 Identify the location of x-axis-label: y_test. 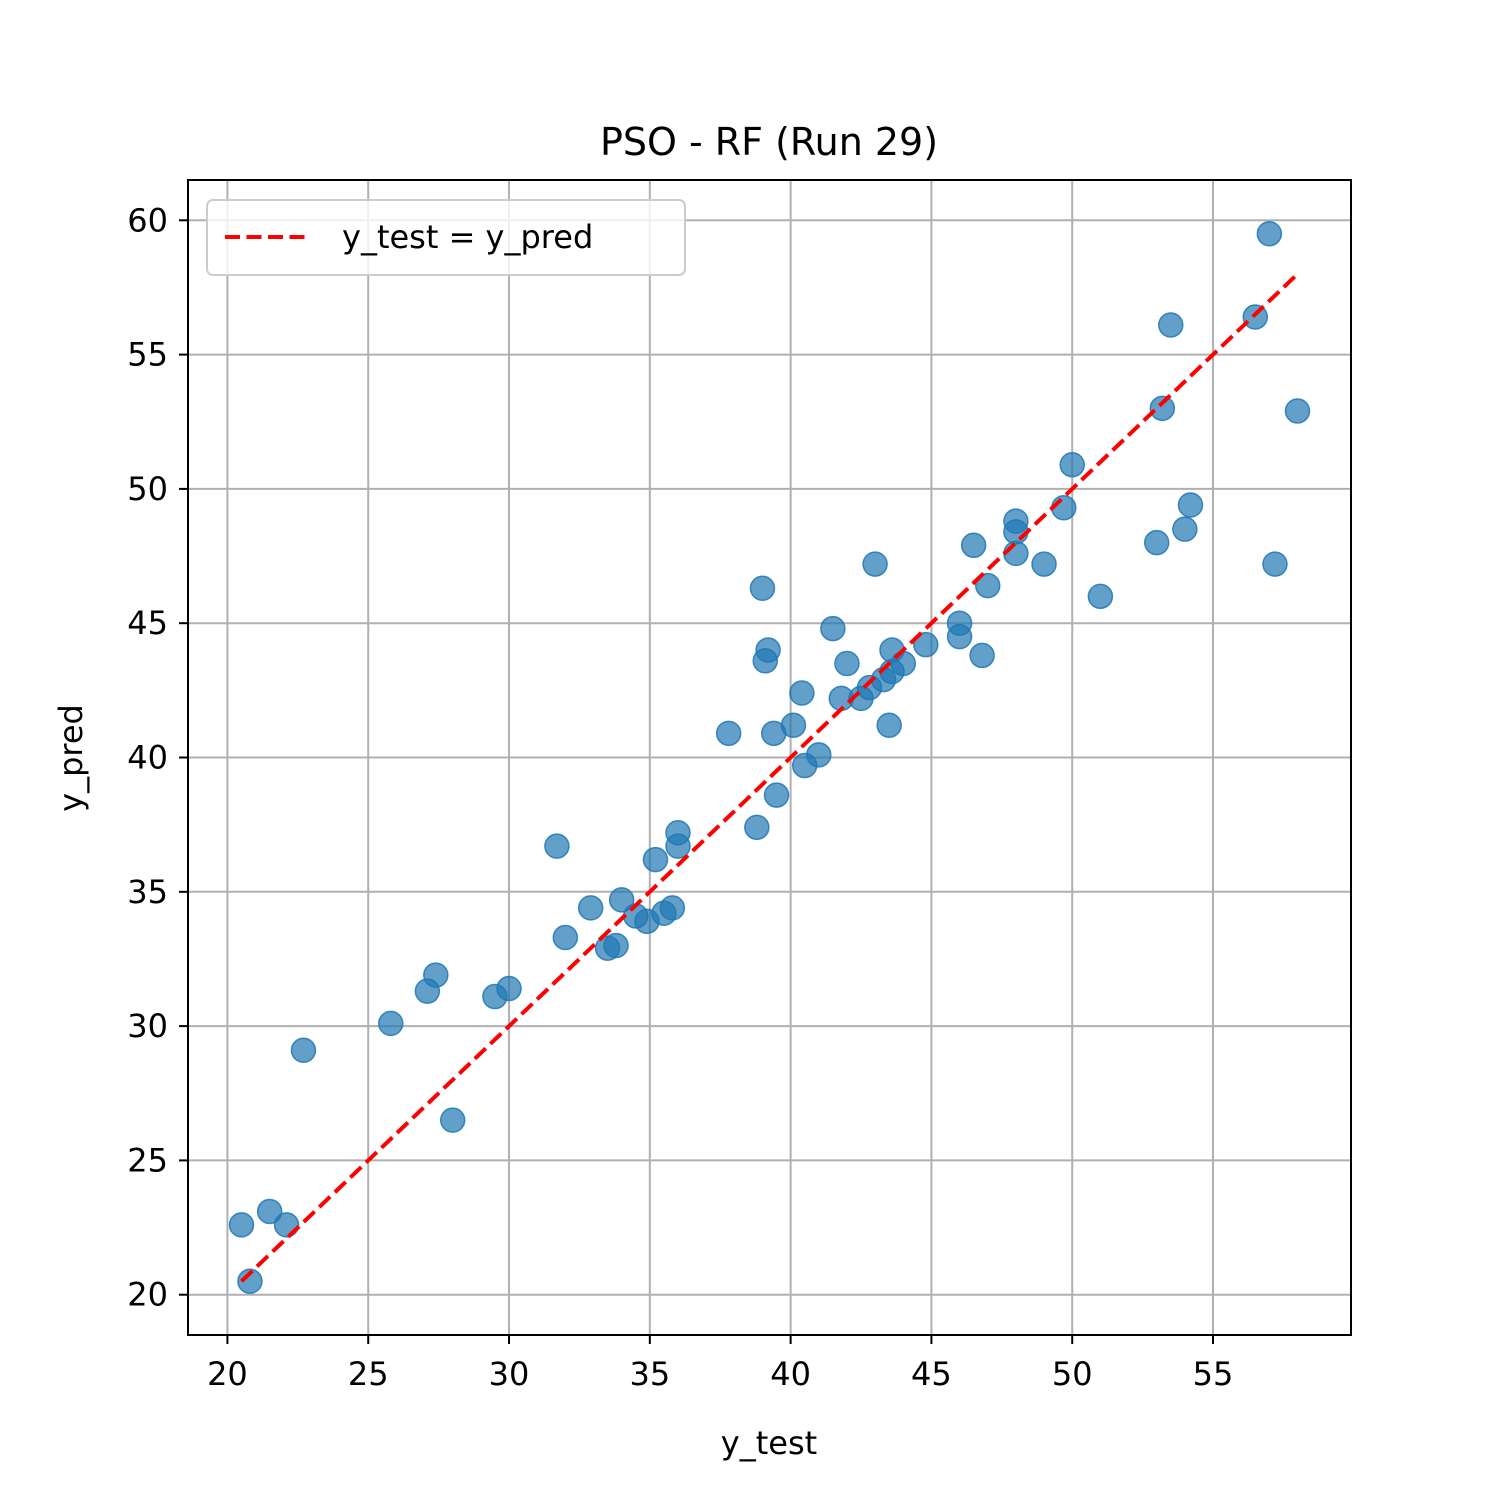
(769, 1443).